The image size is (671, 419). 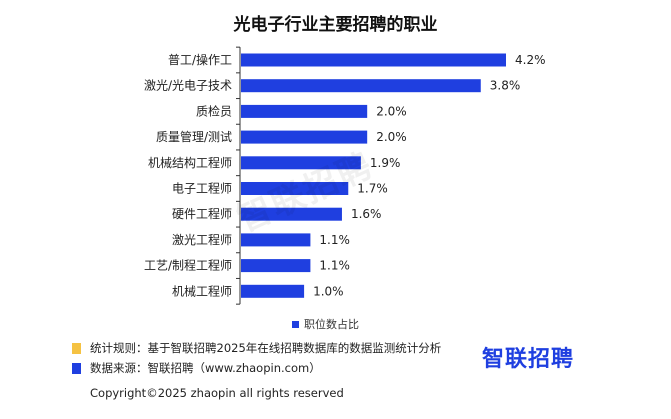 What do you see at coordinates (335, 25) in the screenshot?
I see `chart-title: 光电子行业主要招聘的职业` at bounding box center [335, 25].